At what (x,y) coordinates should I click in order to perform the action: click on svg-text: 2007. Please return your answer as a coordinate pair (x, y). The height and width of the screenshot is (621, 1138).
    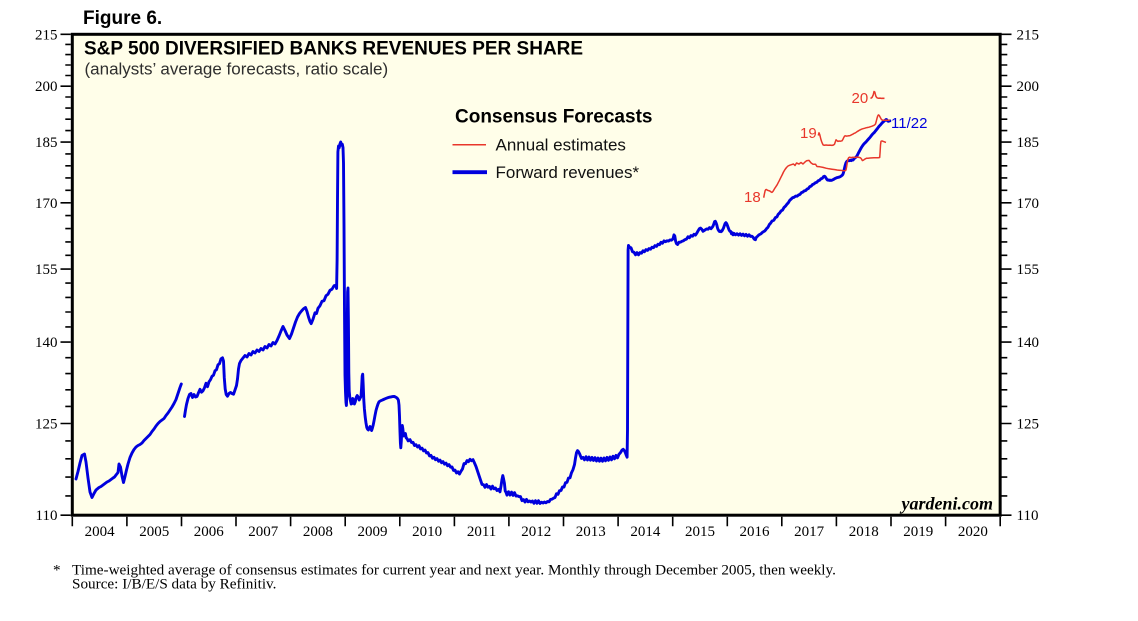
    Looking at the image, I should click on (263, 532).